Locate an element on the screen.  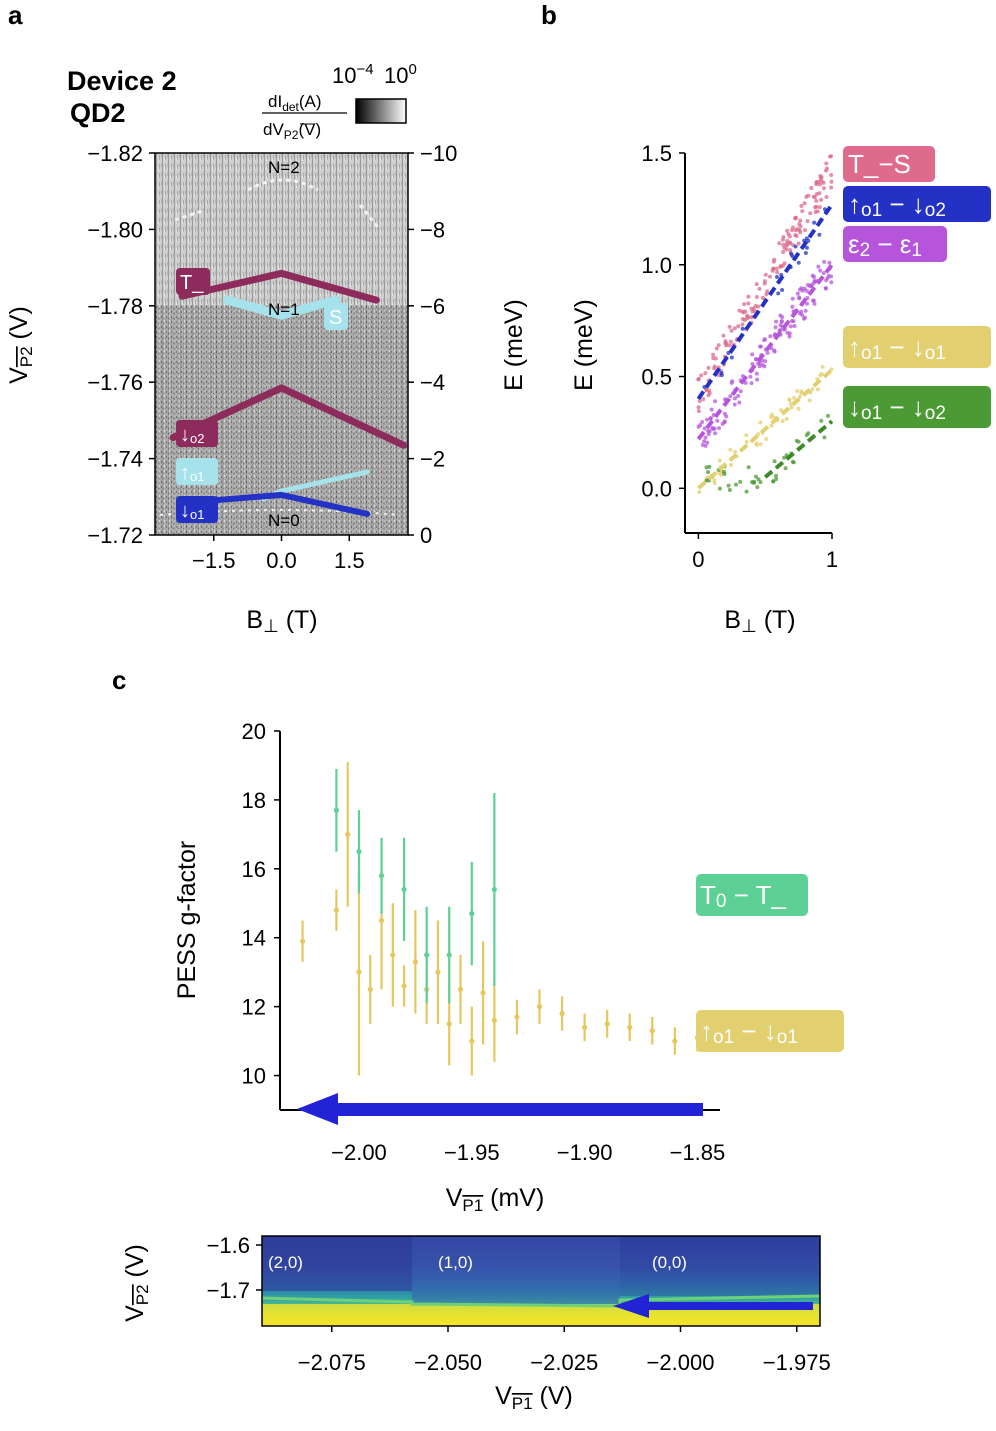
label-down-o1: ↓o1 is located at coordinates (197, 509).